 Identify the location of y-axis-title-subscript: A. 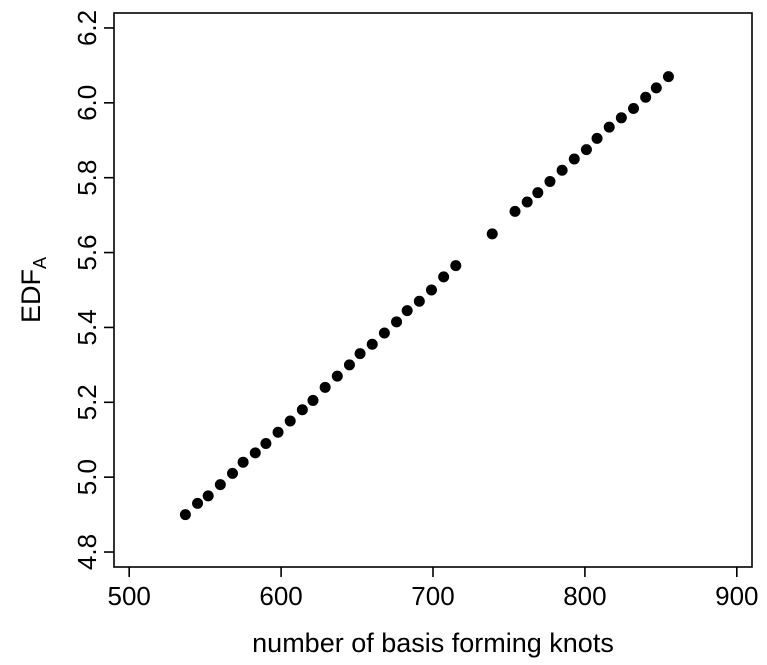
(40, 263).